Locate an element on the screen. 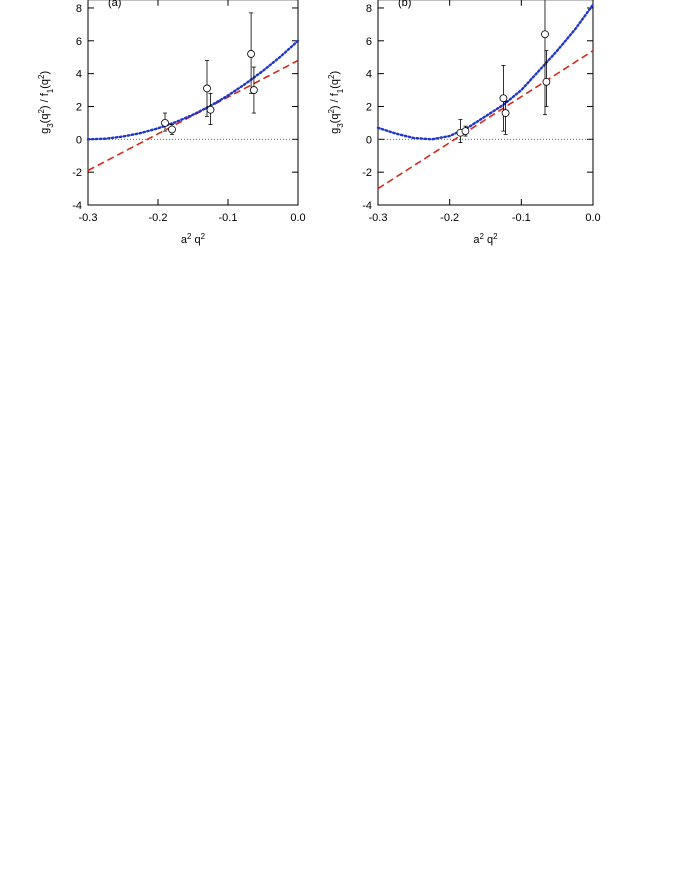 The image size is (680, 880). panel-label: (a) is located at coordinates (114, 4).